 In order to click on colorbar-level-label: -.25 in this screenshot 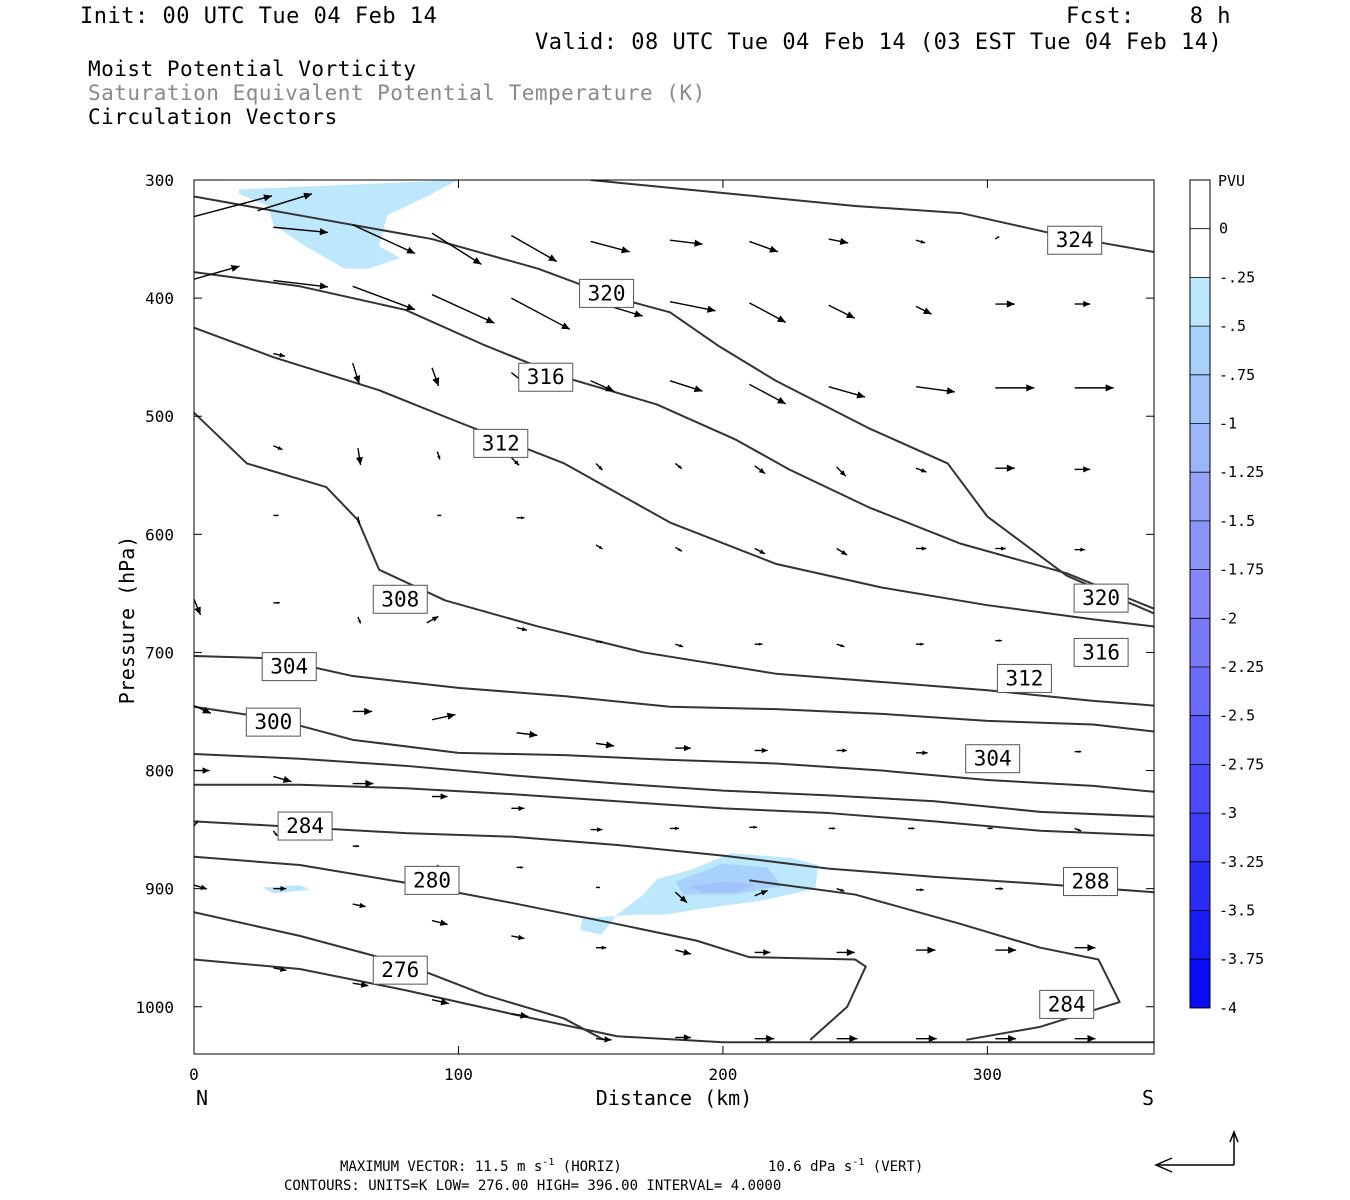, I will do `click(1237, 277)`.